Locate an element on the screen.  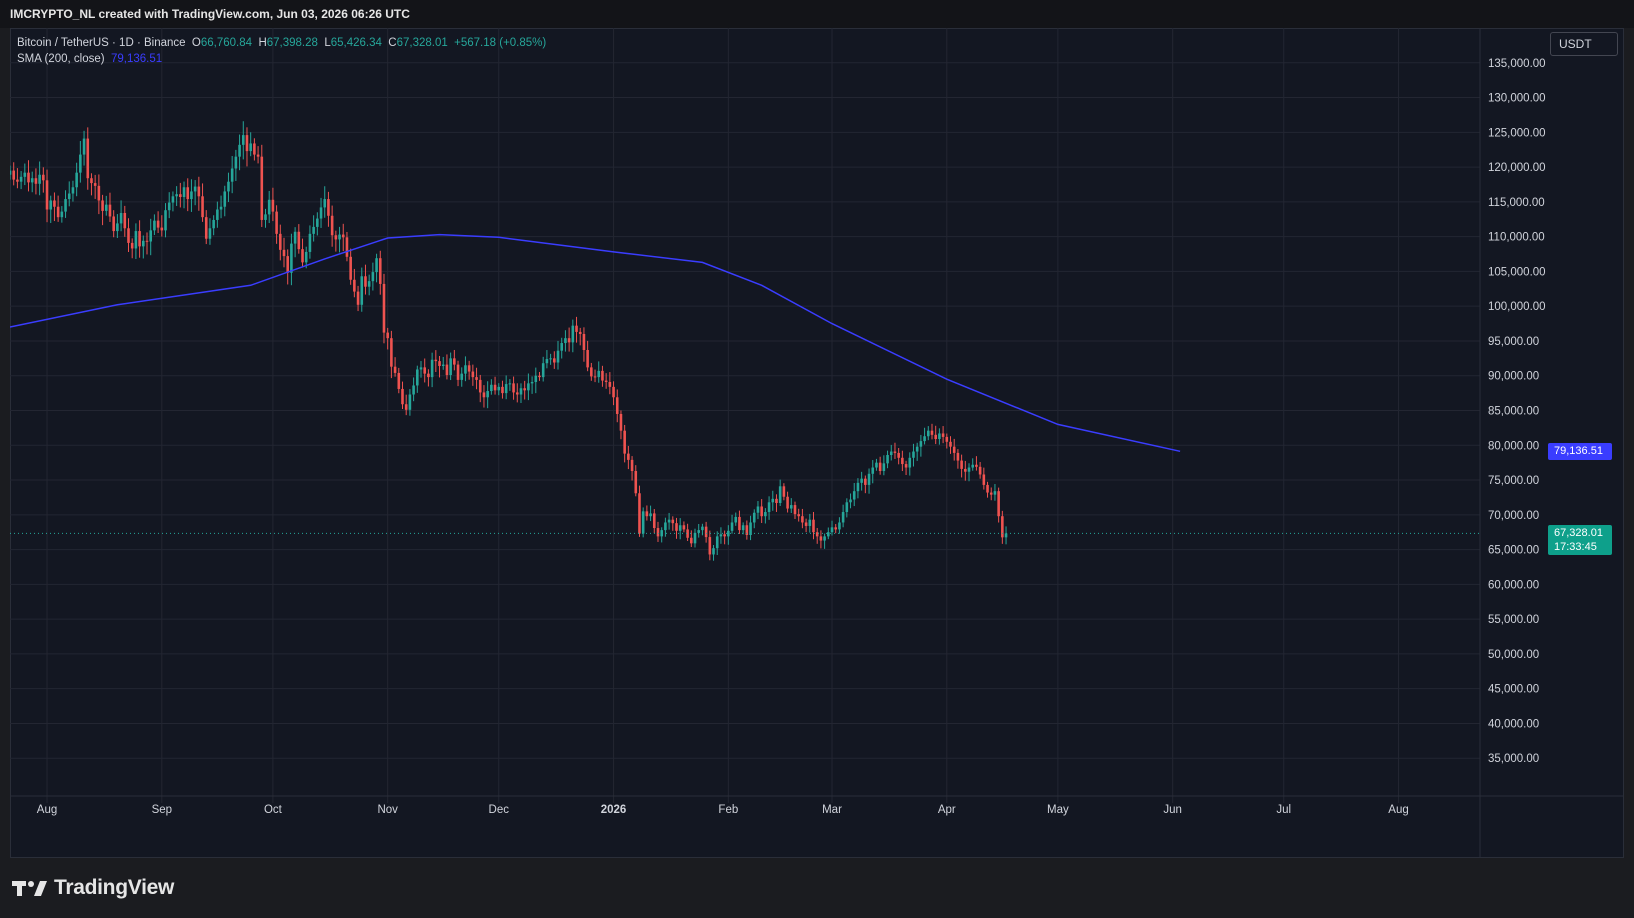
y-tick-label: 35,000.00 is located at coordinates (1513, 759).